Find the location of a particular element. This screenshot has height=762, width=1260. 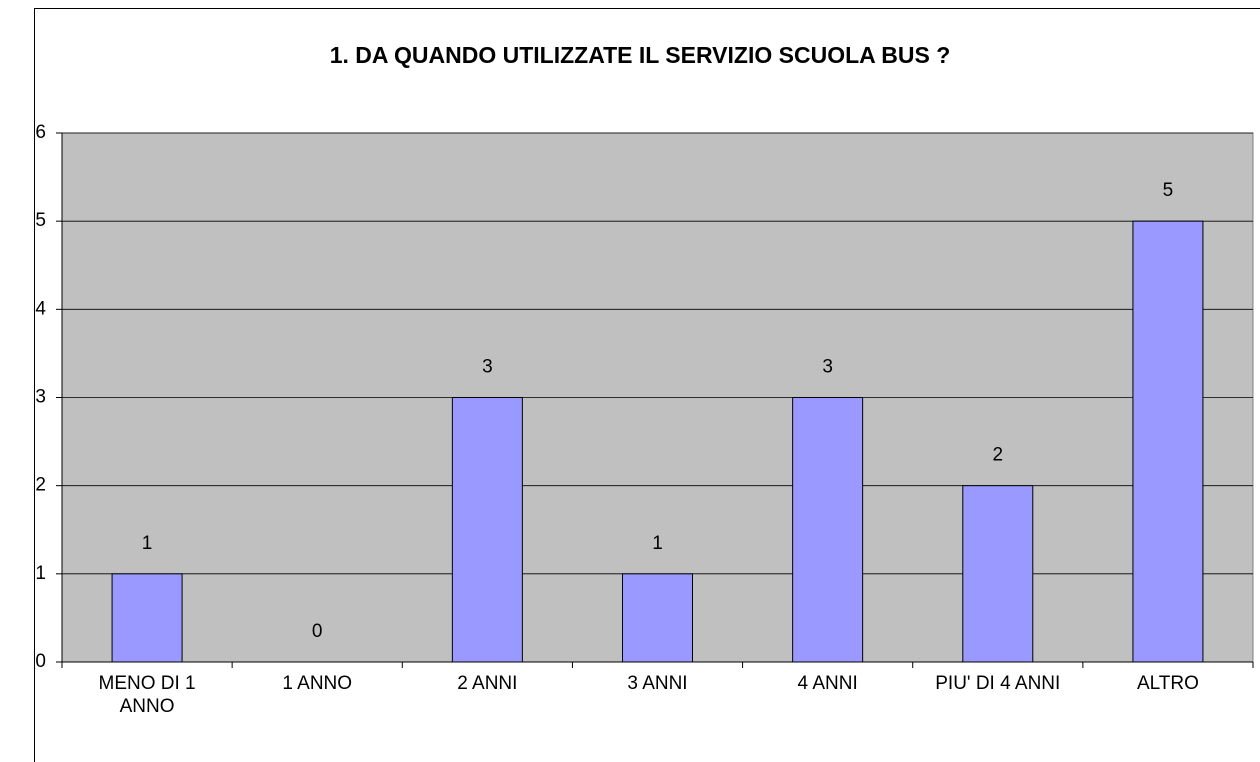

y-tick-label: 0 is located at coordinates (40, 661).